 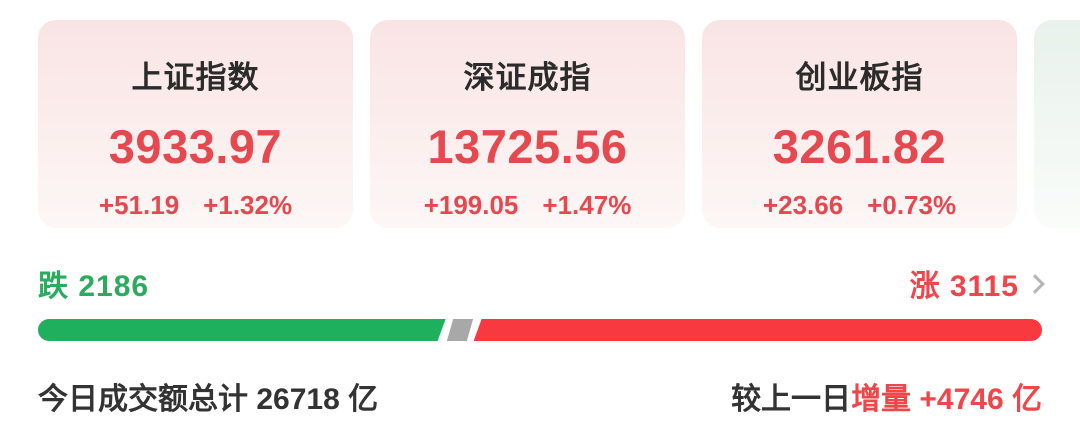 What do you see at coordinates (527, 77) in the screenshot?
I see `index-name: 深证成指` at bounding box center [527, 77].